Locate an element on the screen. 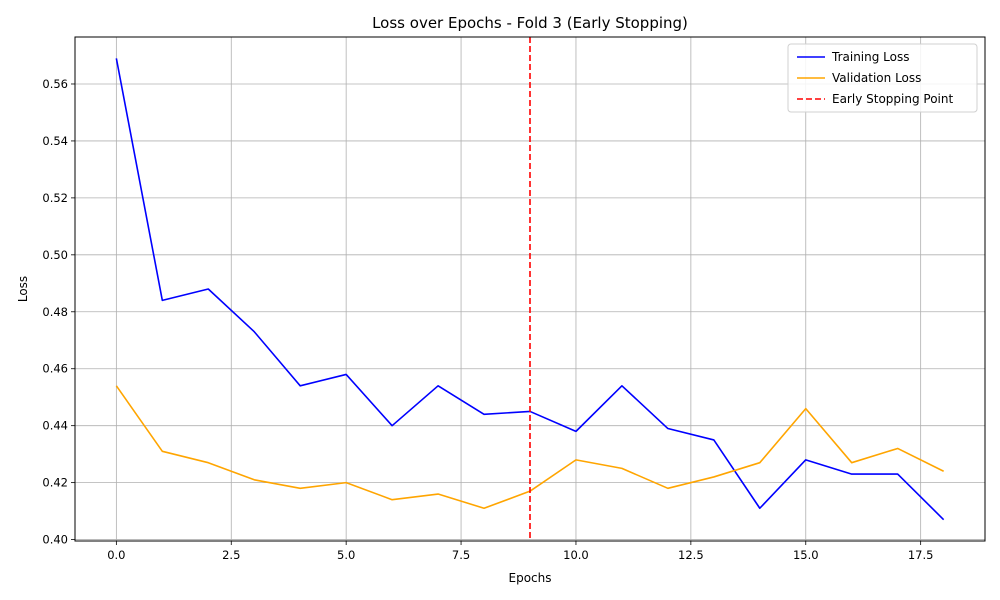  y-axis-ticks: 0.40 0.42 0.44 0.46 0.48 0.50 0.52 0.54 0.56 is located at coordinates (58, 312).